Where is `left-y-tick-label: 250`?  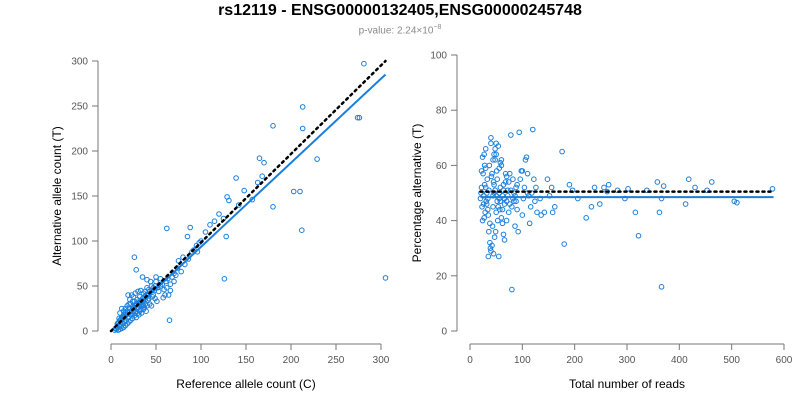
left-y-tick-label: 250 is located at coordinates (79, 107).